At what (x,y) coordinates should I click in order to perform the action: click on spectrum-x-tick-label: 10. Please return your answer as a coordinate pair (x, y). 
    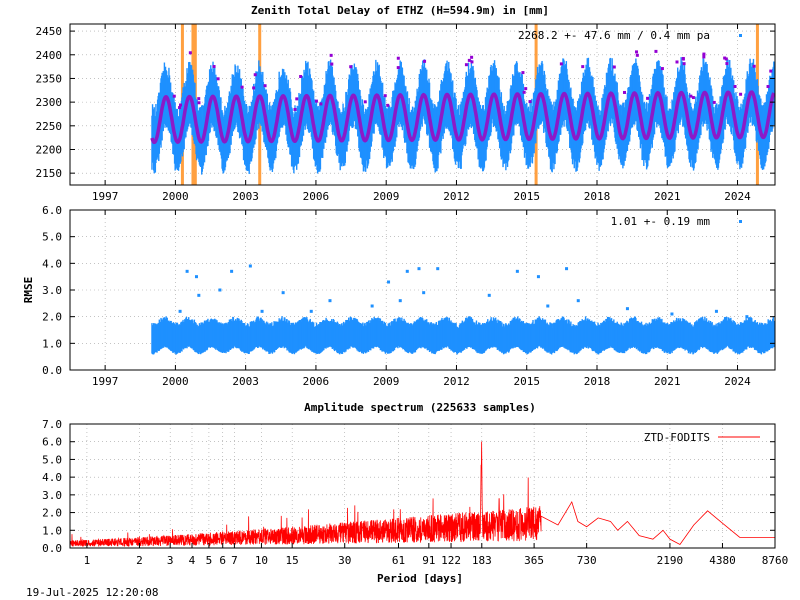
    Looking at the image, I should click on (261, 560).